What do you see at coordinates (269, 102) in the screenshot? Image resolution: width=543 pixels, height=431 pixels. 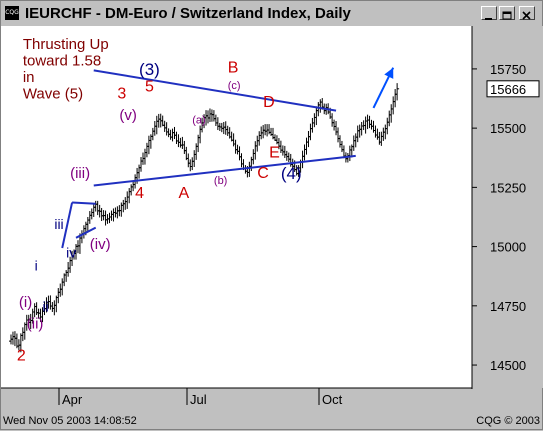 I see `wave-label: D` at bounding box center [269, 102].